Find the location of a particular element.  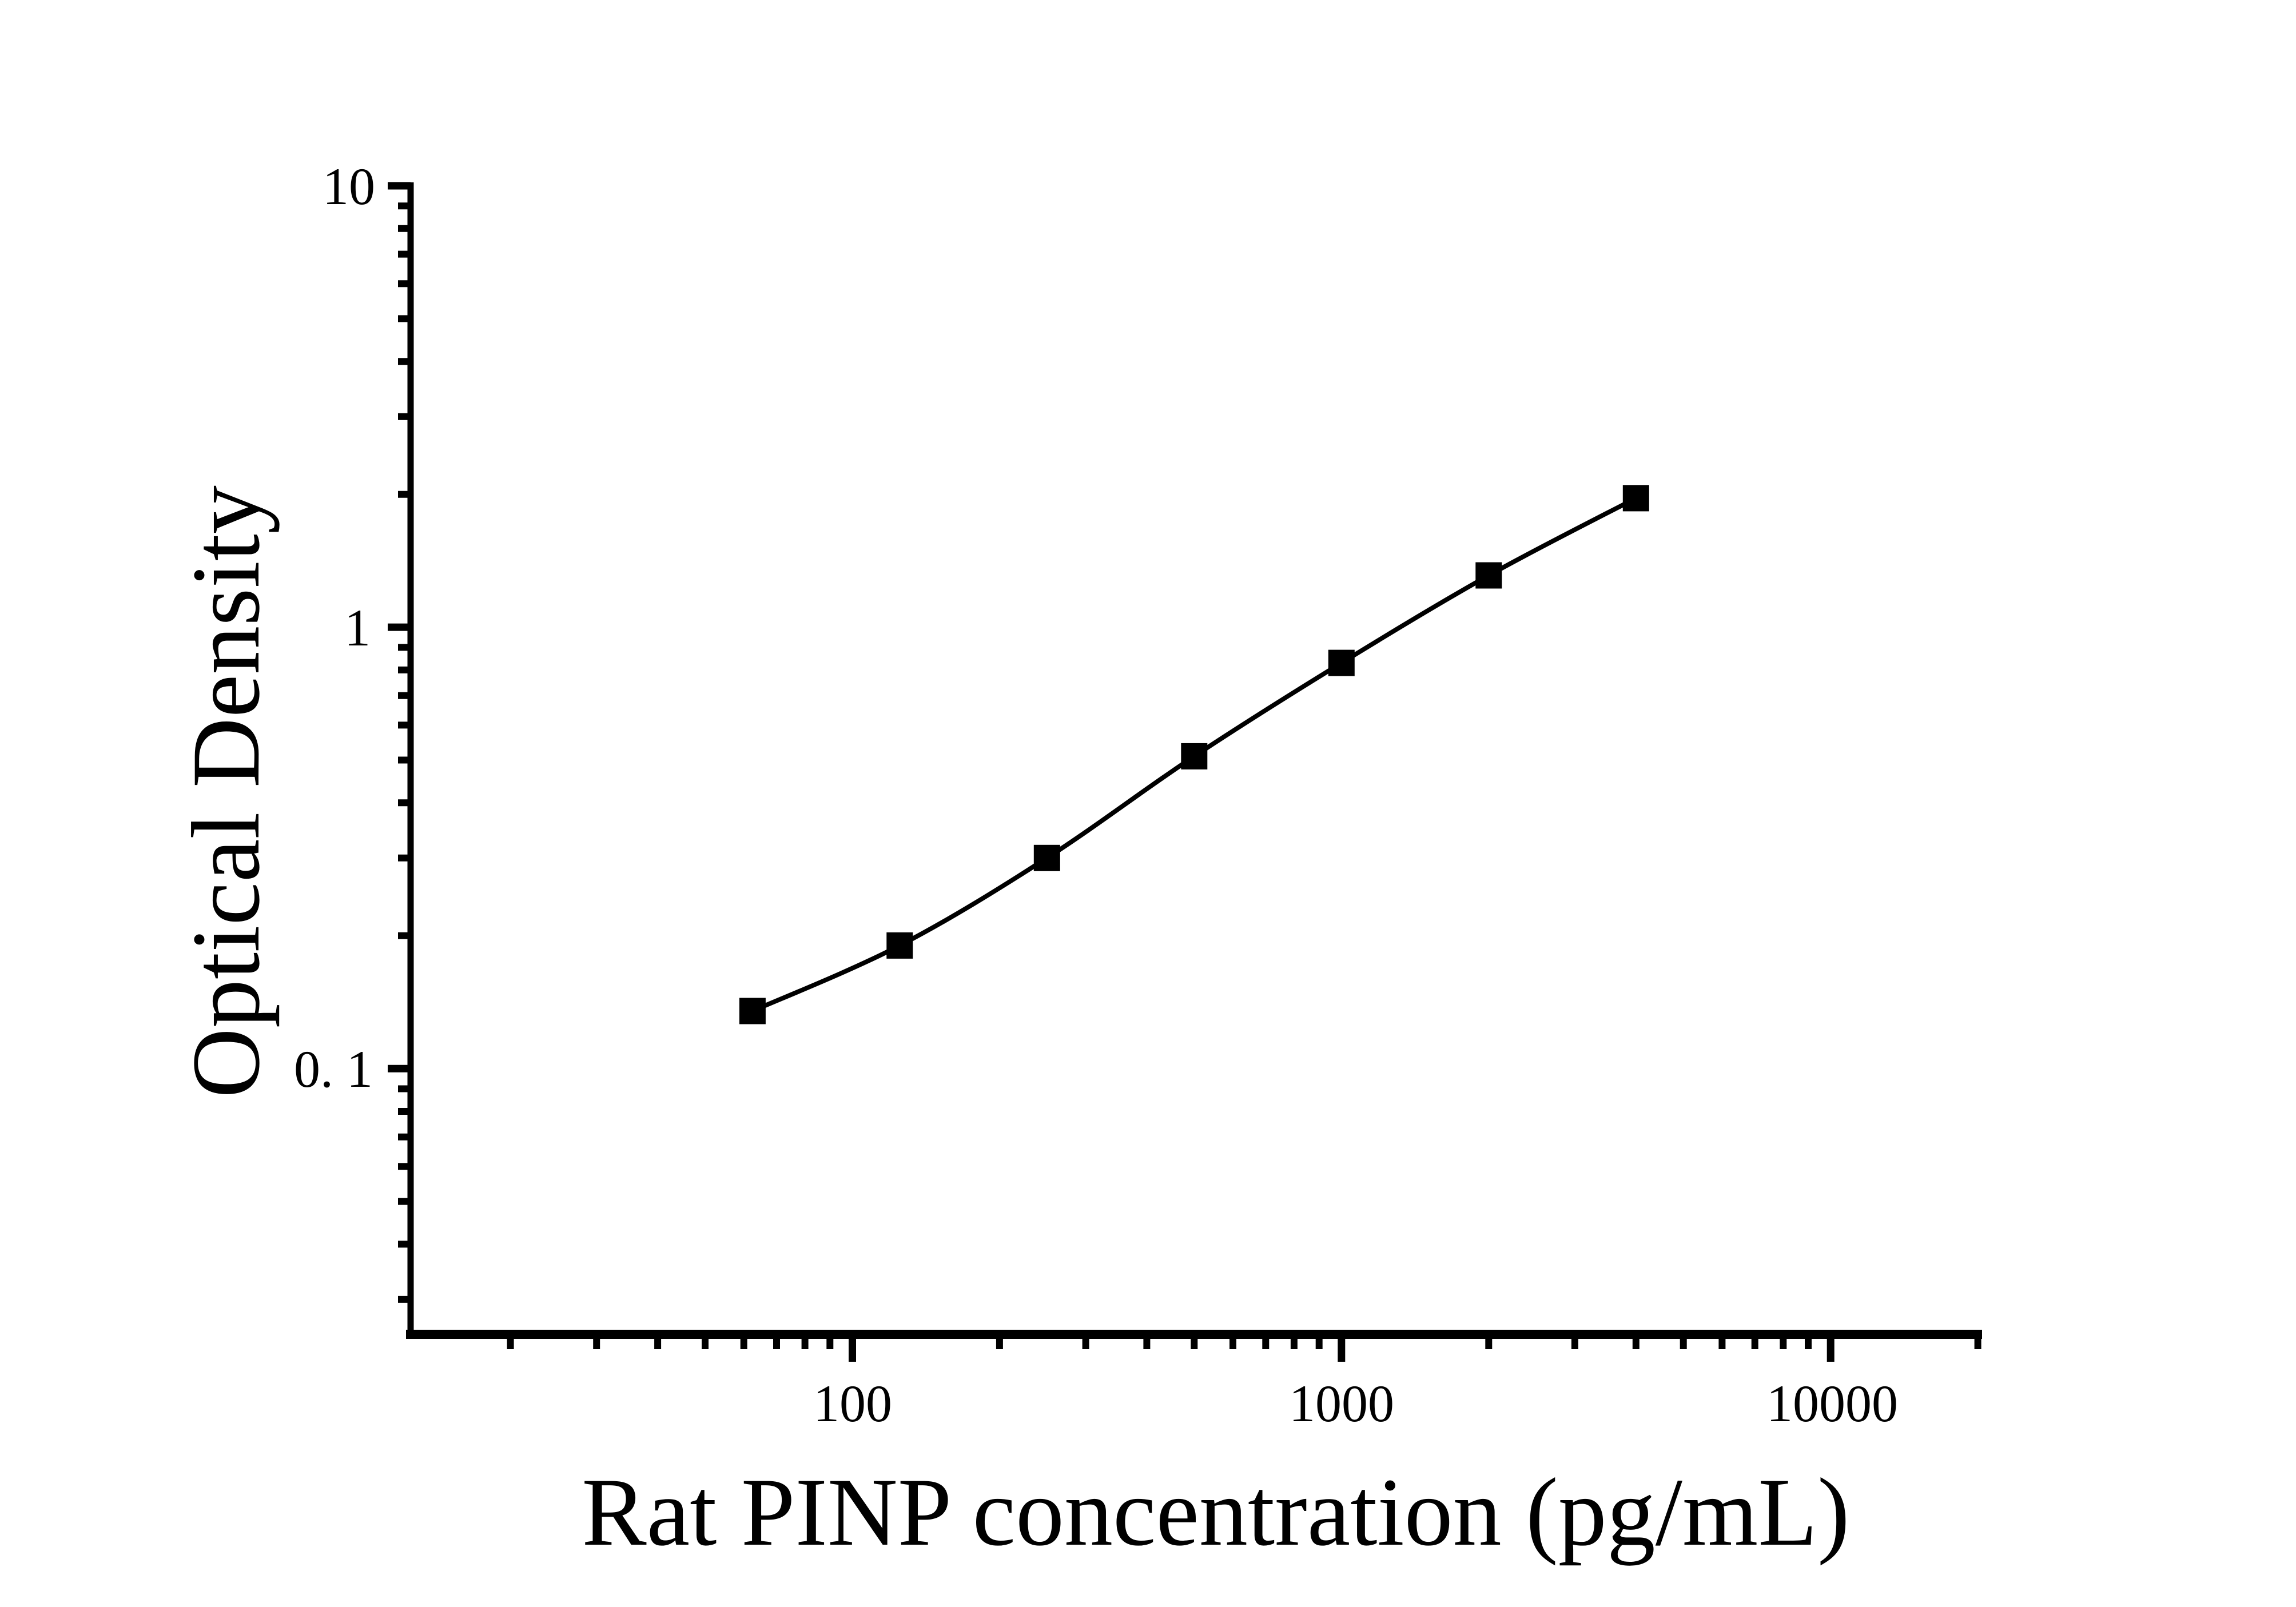

y-tick-label-1: 1 is located at coordinates (357, 628).